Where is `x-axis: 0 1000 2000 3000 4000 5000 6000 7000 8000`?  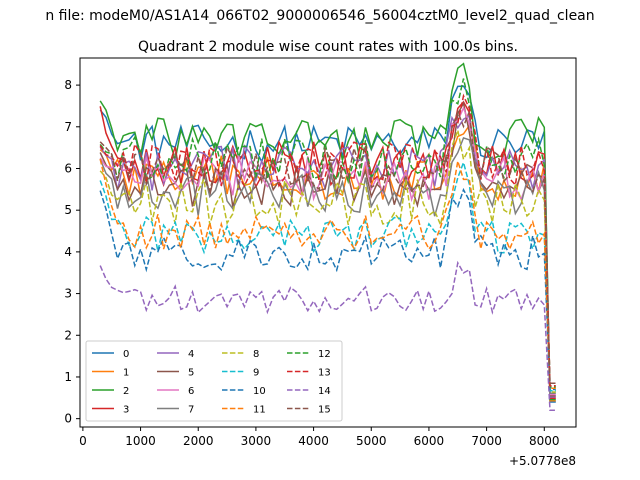 x-axis: 0 1000 2000 3000 4000 5000 6000 7000 8000 is located at coordinates (319, 437).